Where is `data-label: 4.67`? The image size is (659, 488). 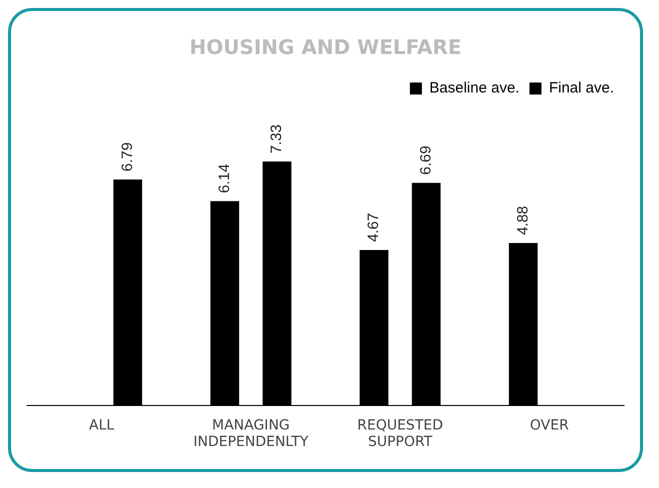
data-label: 4.67 is located at coordinates (373, 227).